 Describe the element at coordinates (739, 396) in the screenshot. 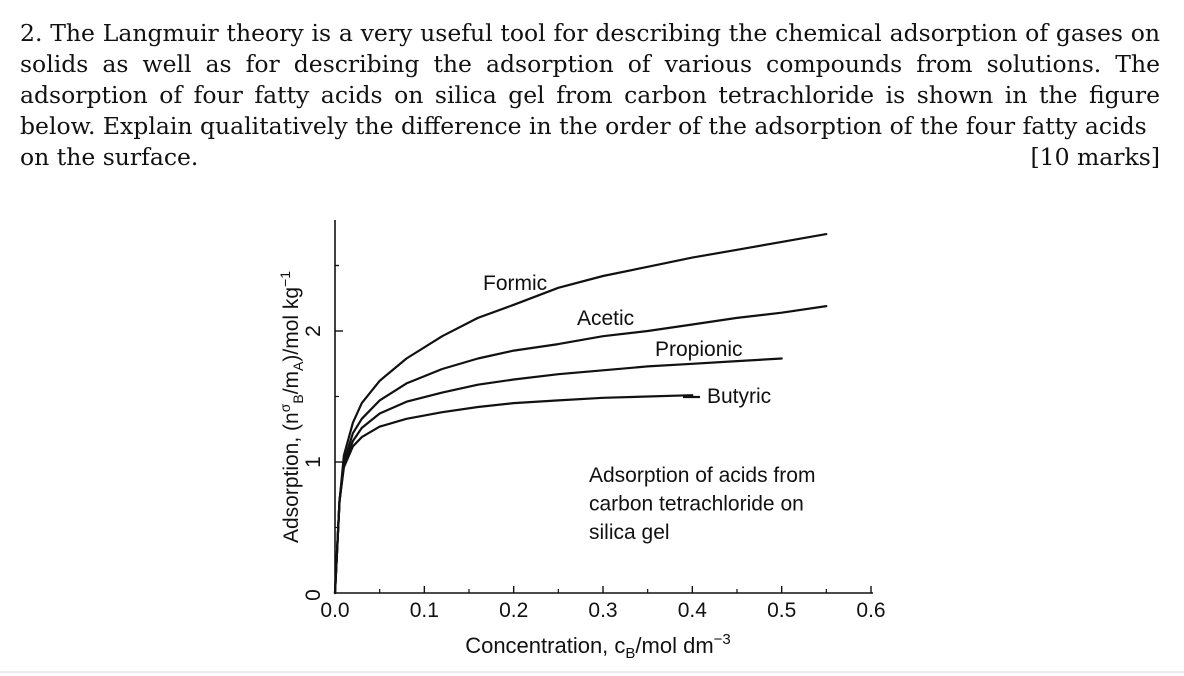

I see `series-label-butyric: Butyric` at that location.